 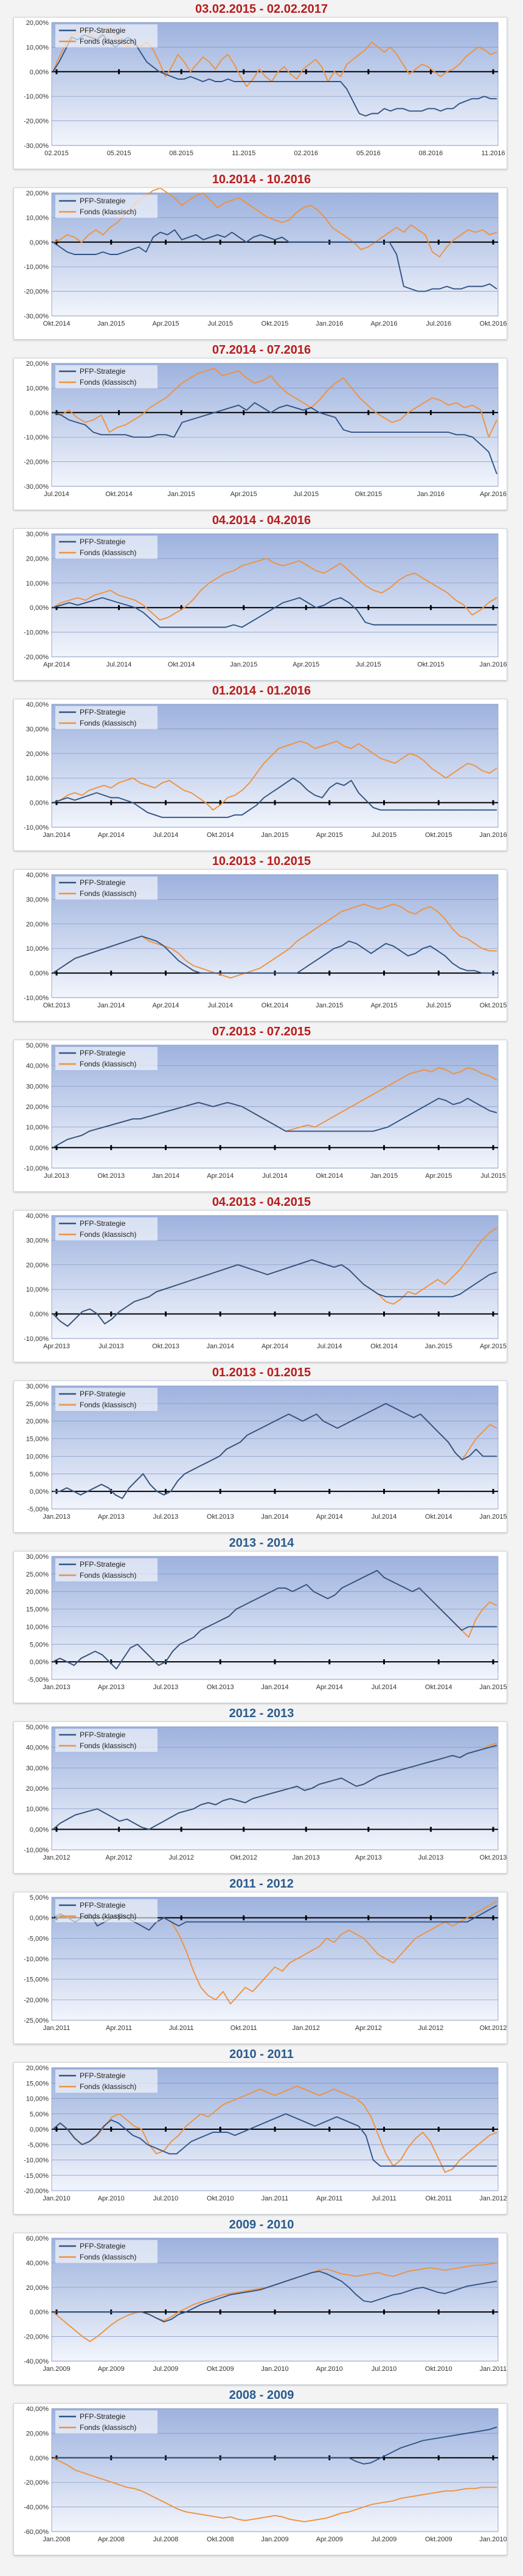 What do you see at coordinates (38, 1439) in the screenshot?
I see `y-tick-label: 15,00%` at bounding box center [38, 1439].